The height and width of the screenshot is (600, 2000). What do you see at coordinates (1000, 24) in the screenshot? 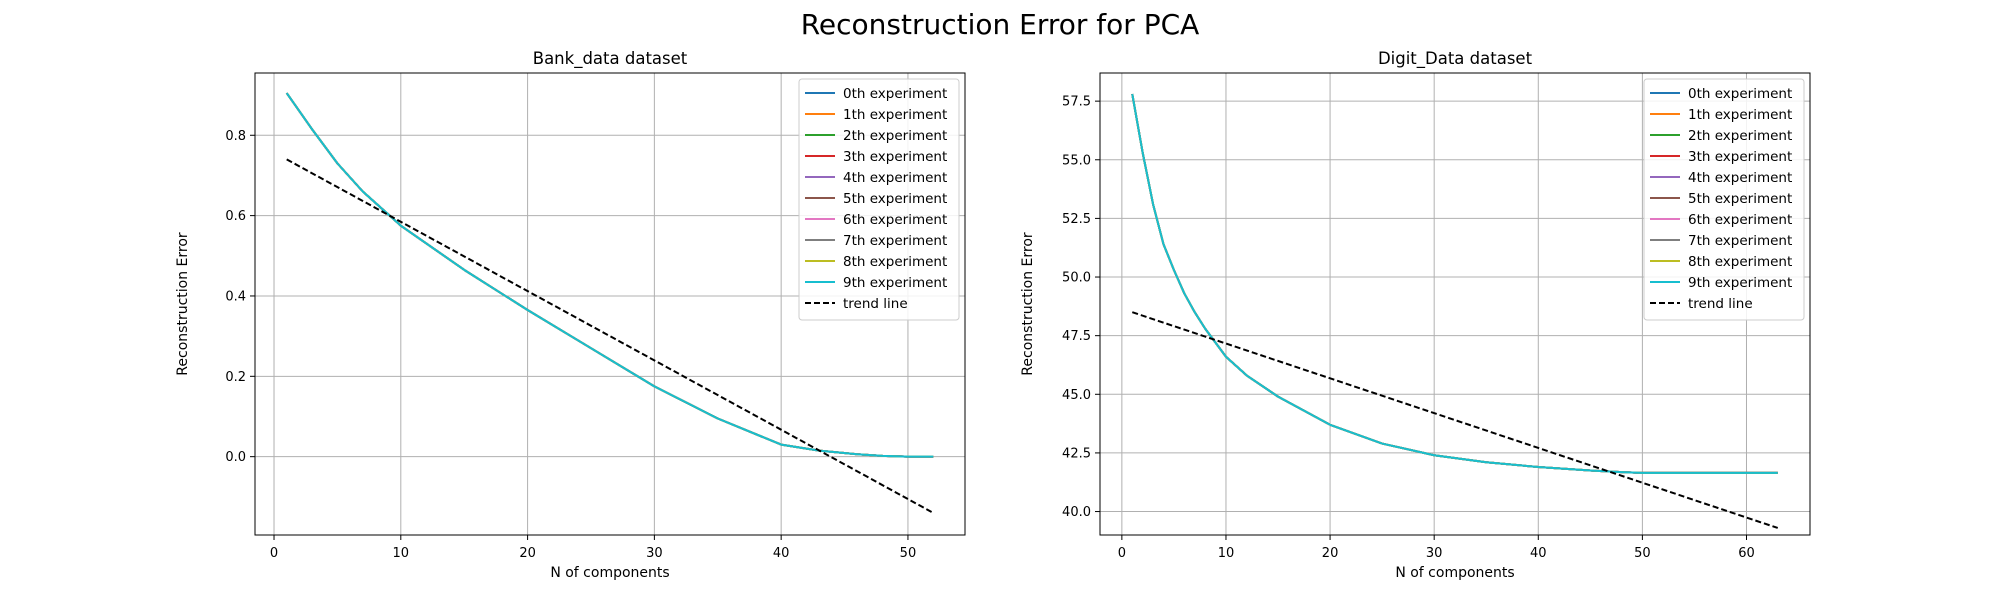
I see `figure-title: Reconstruction Error for PCA` at bounding box center [1000, 24].